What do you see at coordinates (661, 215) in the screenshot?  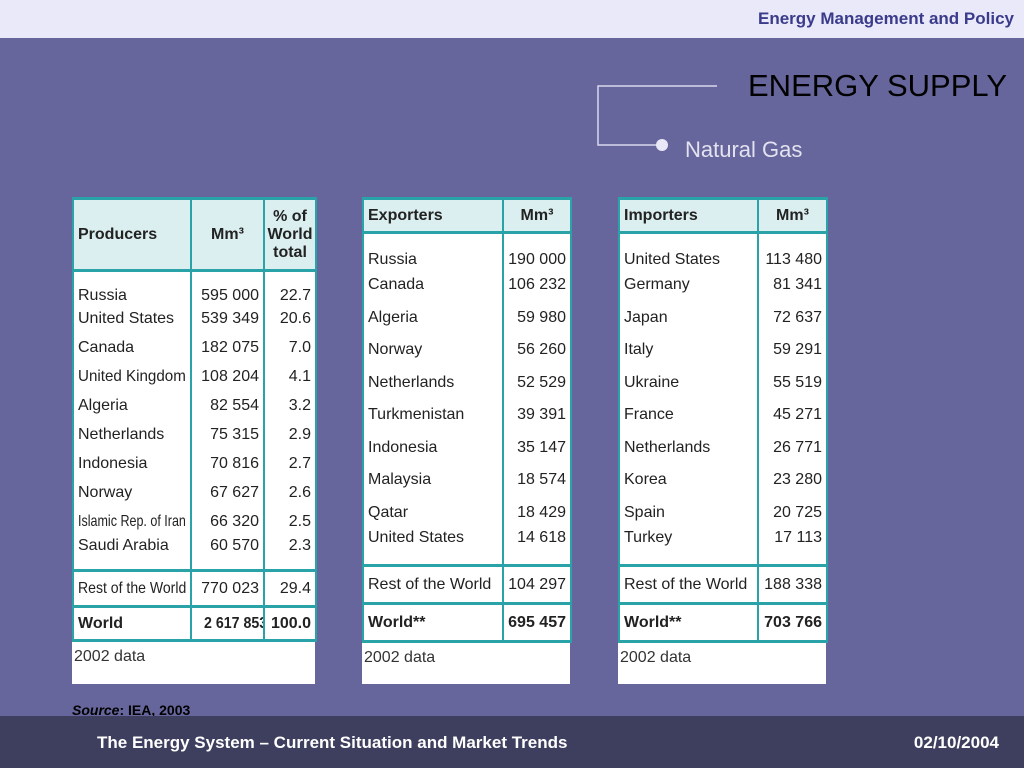 I see `header-cell-text: Importers` at bounding box center [661, 215].